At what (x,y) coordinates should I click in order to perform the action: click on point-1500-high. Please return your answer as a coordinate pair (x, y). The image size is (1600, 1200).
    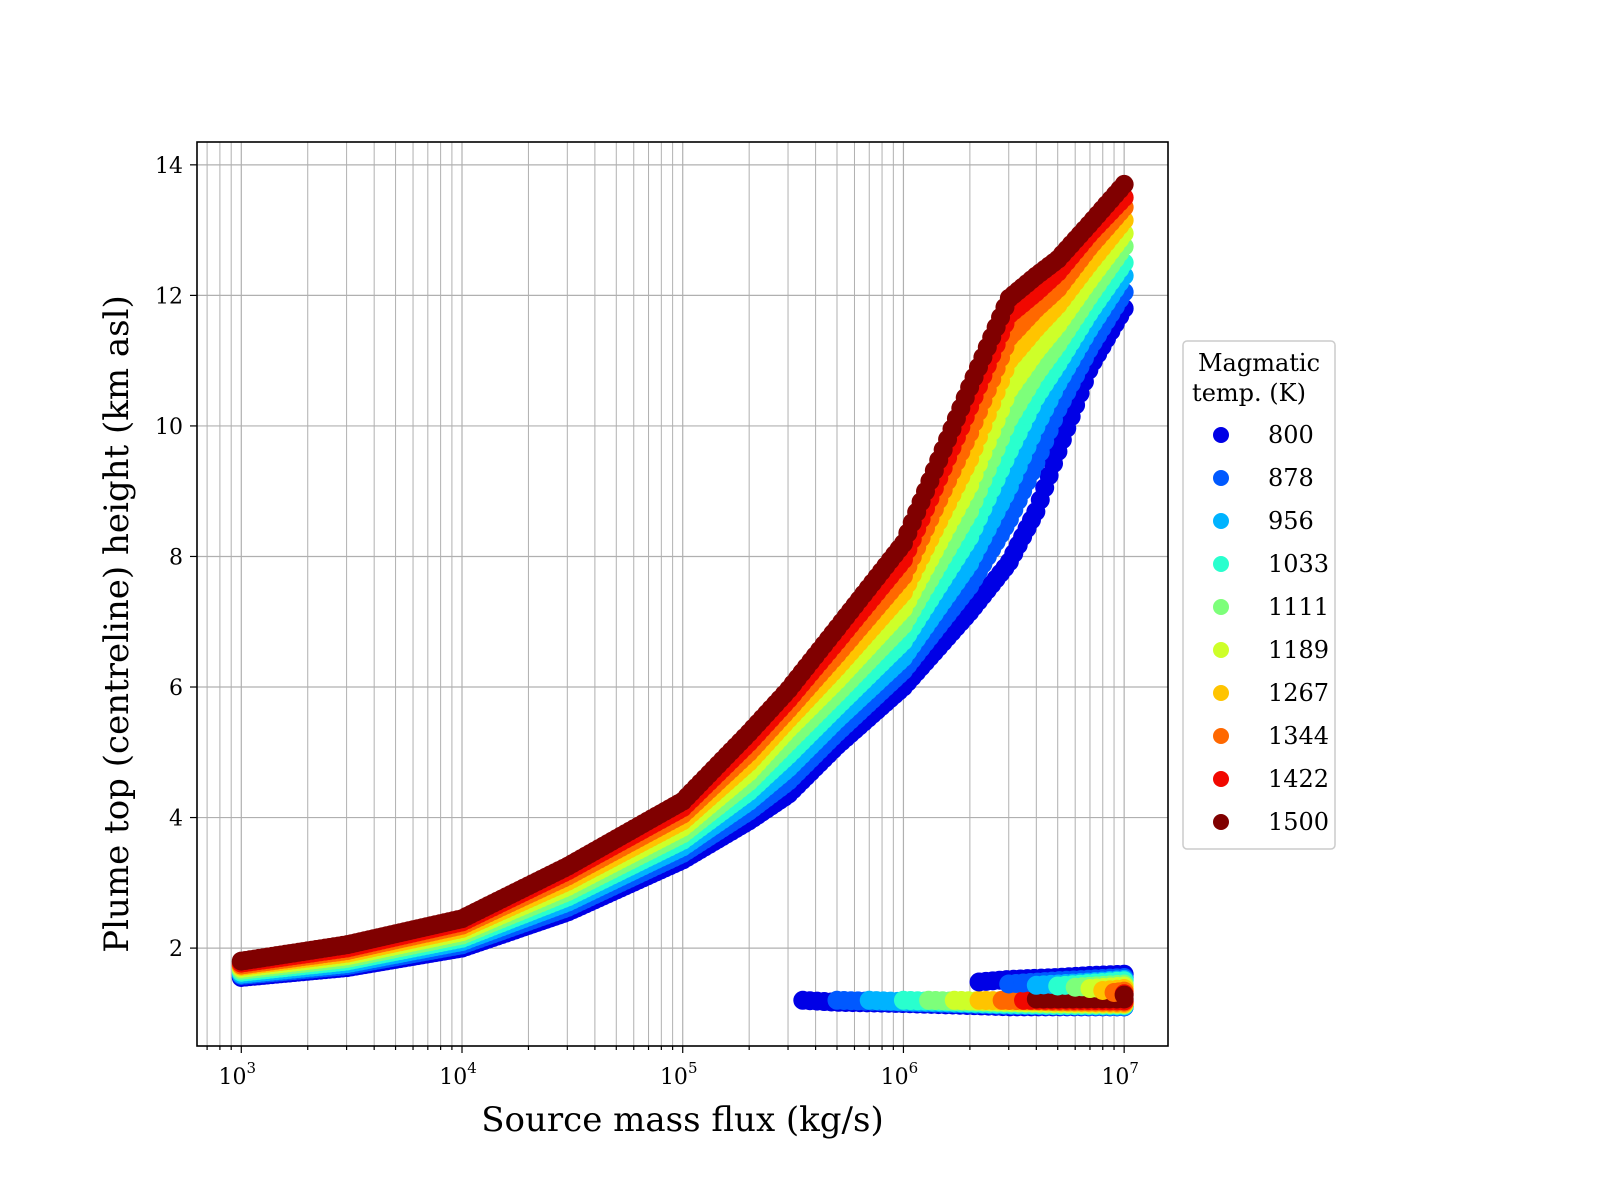
    Looking at the image, I should click on (1124, 995).